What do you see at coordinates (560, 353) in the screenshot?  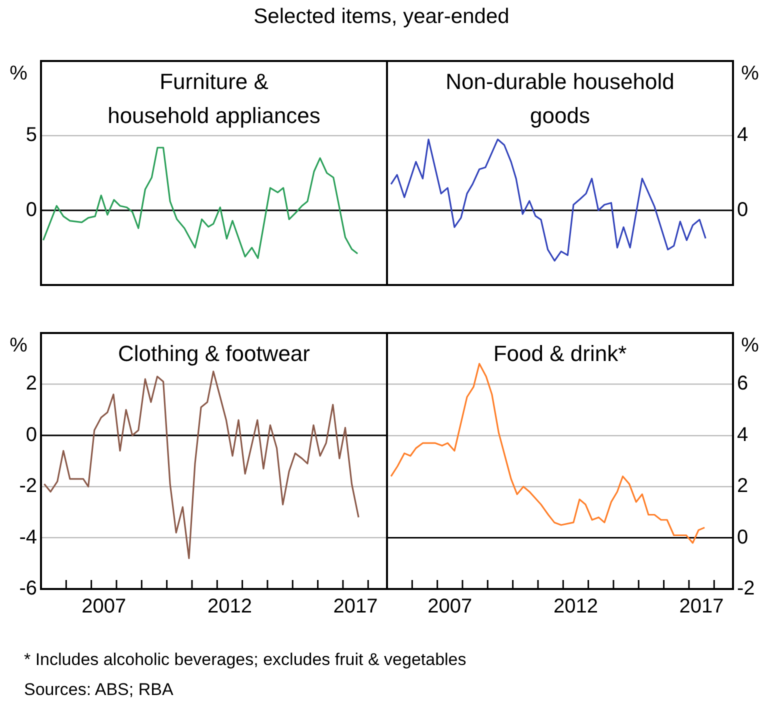 I see `chart-title: Food & drink*` at bounding box center [560, 353].